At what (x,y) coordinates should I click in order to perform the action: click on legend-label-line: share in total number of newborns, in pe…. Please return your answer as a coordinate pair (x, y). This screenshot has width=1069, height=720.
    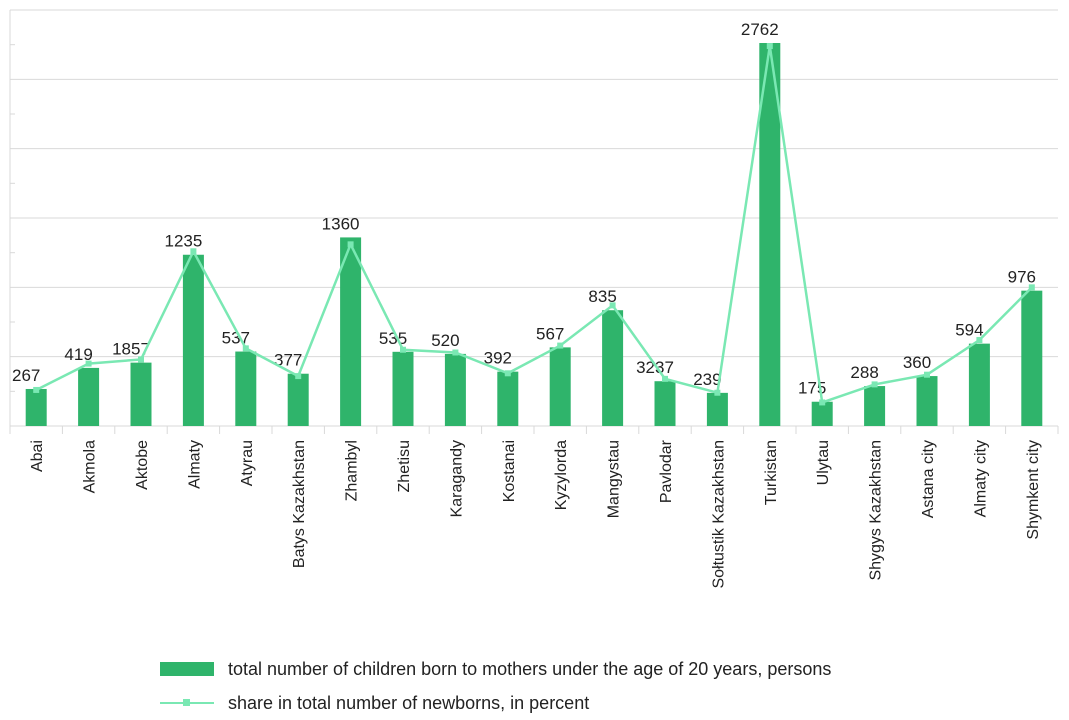
    Looking at the image, I should click on (409, 702).